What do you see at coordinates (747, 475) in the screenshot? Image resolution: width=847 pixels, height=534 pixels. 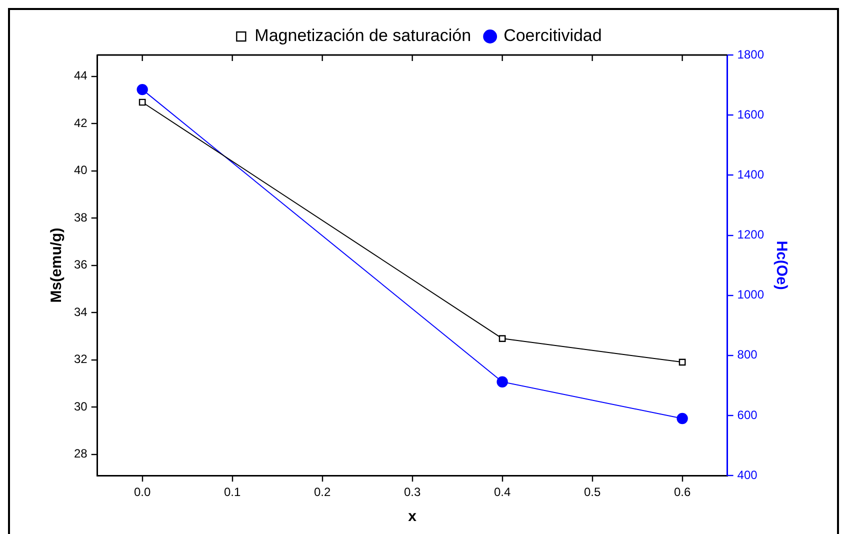 I see `y2-tick-label: 400` at bounding box center [747, 475].